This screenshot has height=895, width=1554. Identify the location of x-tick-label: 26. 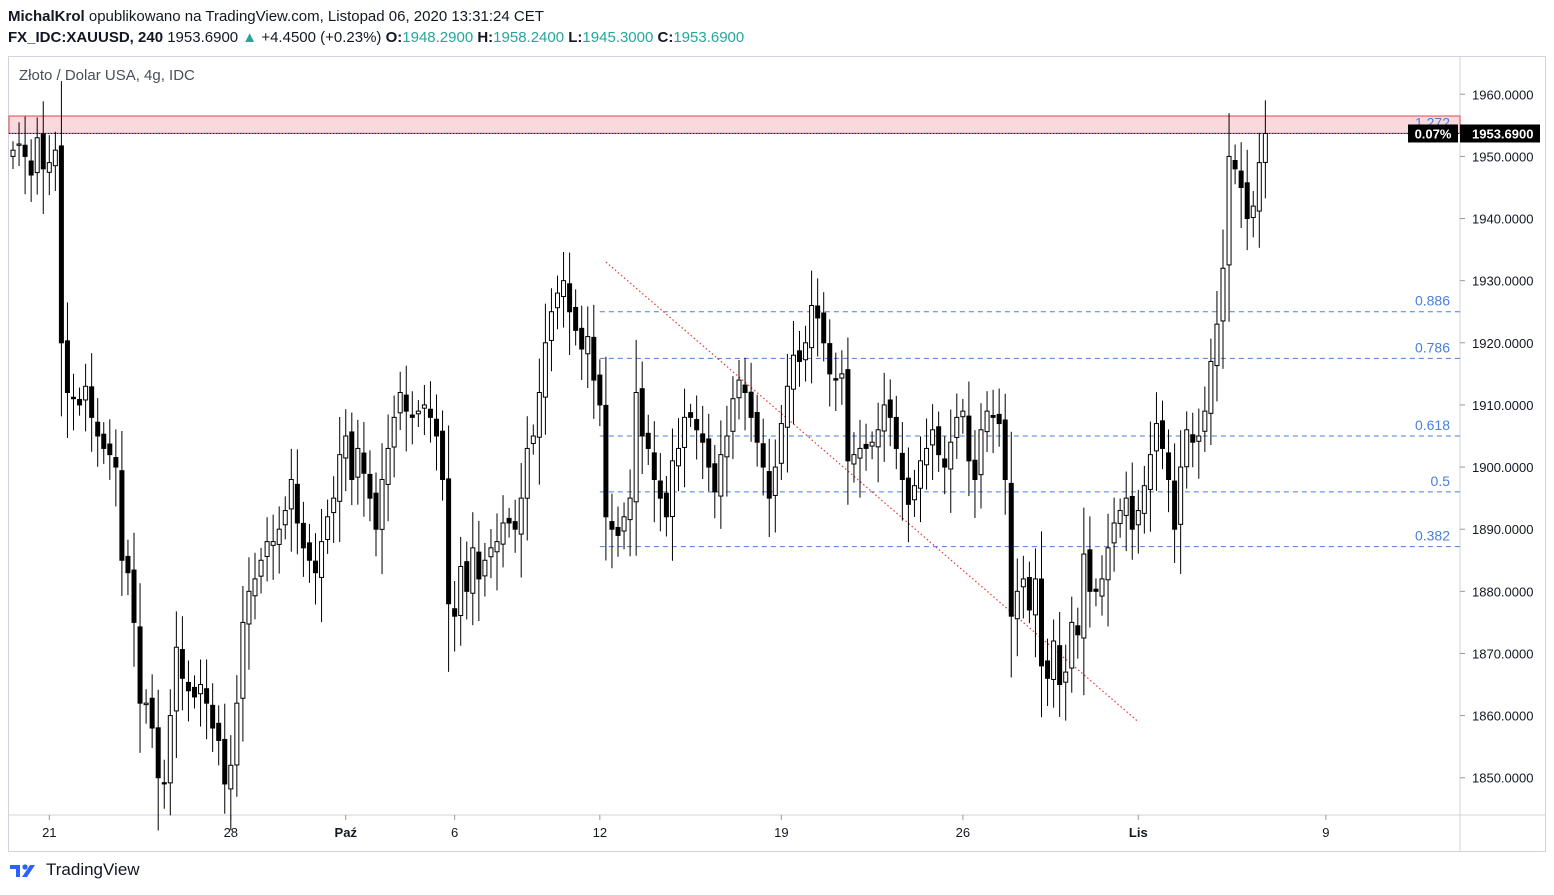
(963, 832).